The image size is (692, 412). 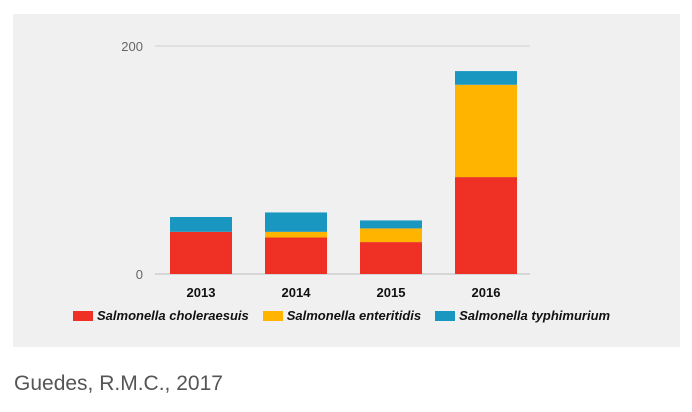 What do you see at coordinates (445, 315) in the screenshot?
I see `legend-swatch-typhimurium` at bounding box center [445, 315].